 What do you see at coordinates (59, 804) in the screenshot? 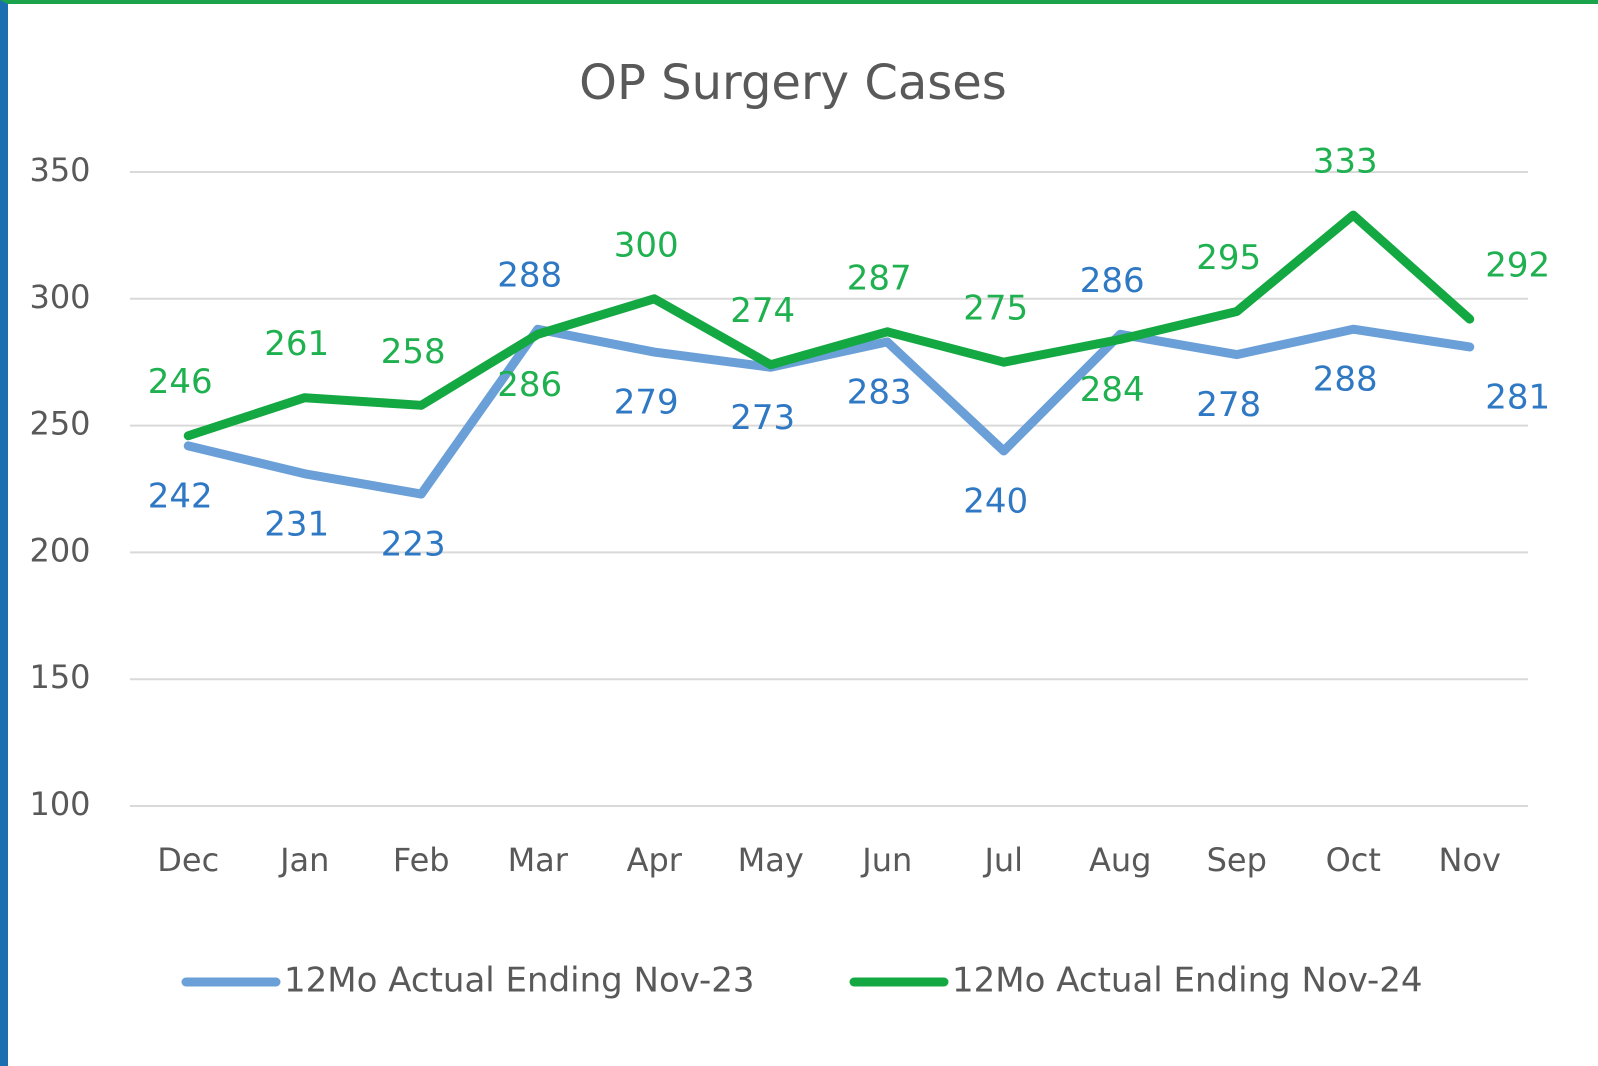
I see `y-tick-label: 100` at bounding box center [59, 804].